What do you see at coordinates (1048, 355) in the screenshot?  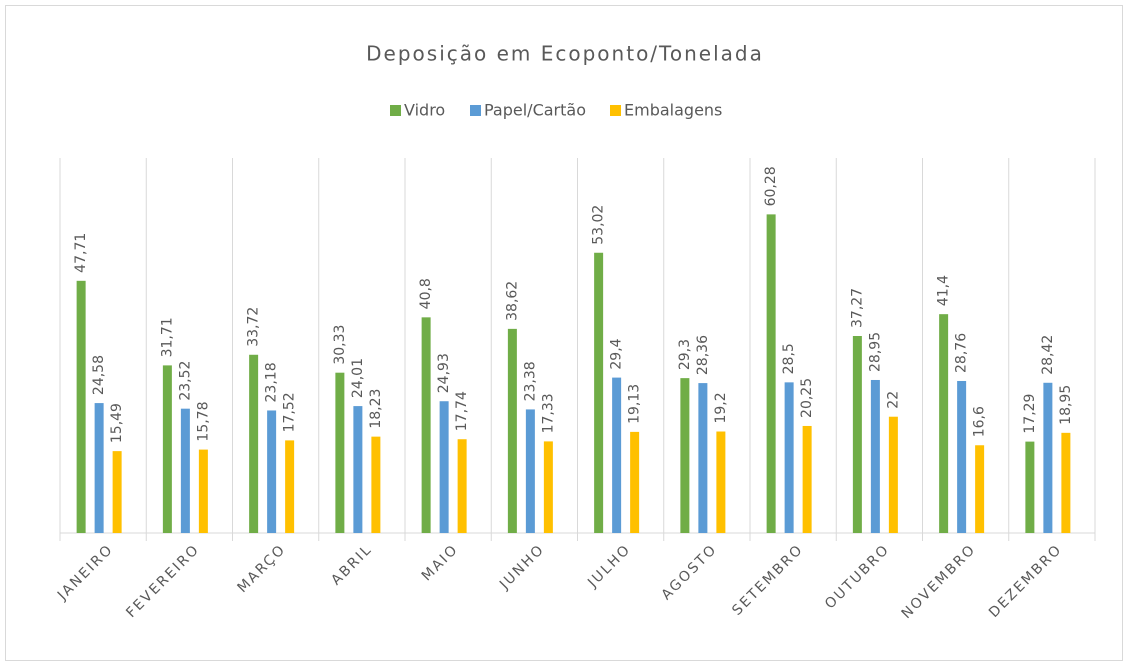 I see `value-label: 28,42` at bounding box center [1048, 355].